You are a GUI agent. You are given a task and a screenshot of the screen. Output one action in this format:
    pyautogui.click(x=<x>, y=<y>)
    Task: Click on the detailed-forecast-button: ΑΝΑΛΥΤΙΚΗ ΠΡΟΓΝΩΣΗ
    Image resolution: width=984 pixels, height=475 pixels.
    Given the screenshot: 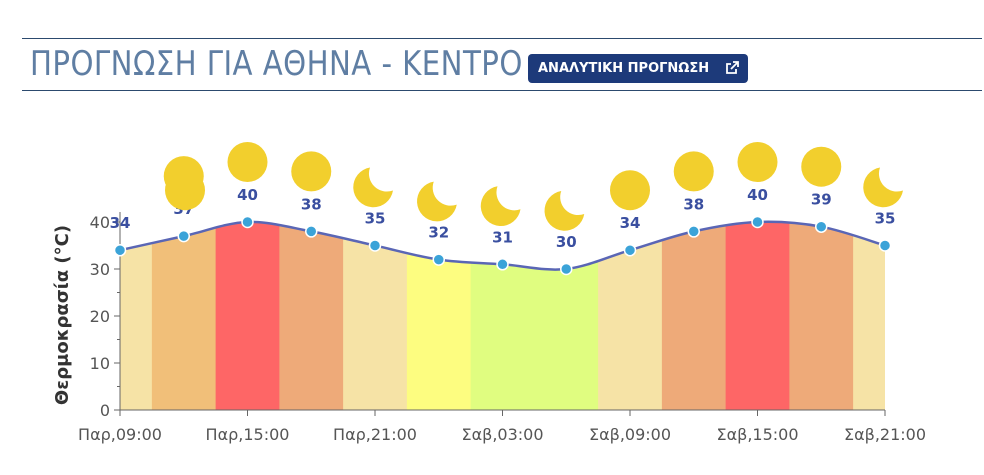 What is the action you would take?
    pyautogui.click(x=638, y=68)
    